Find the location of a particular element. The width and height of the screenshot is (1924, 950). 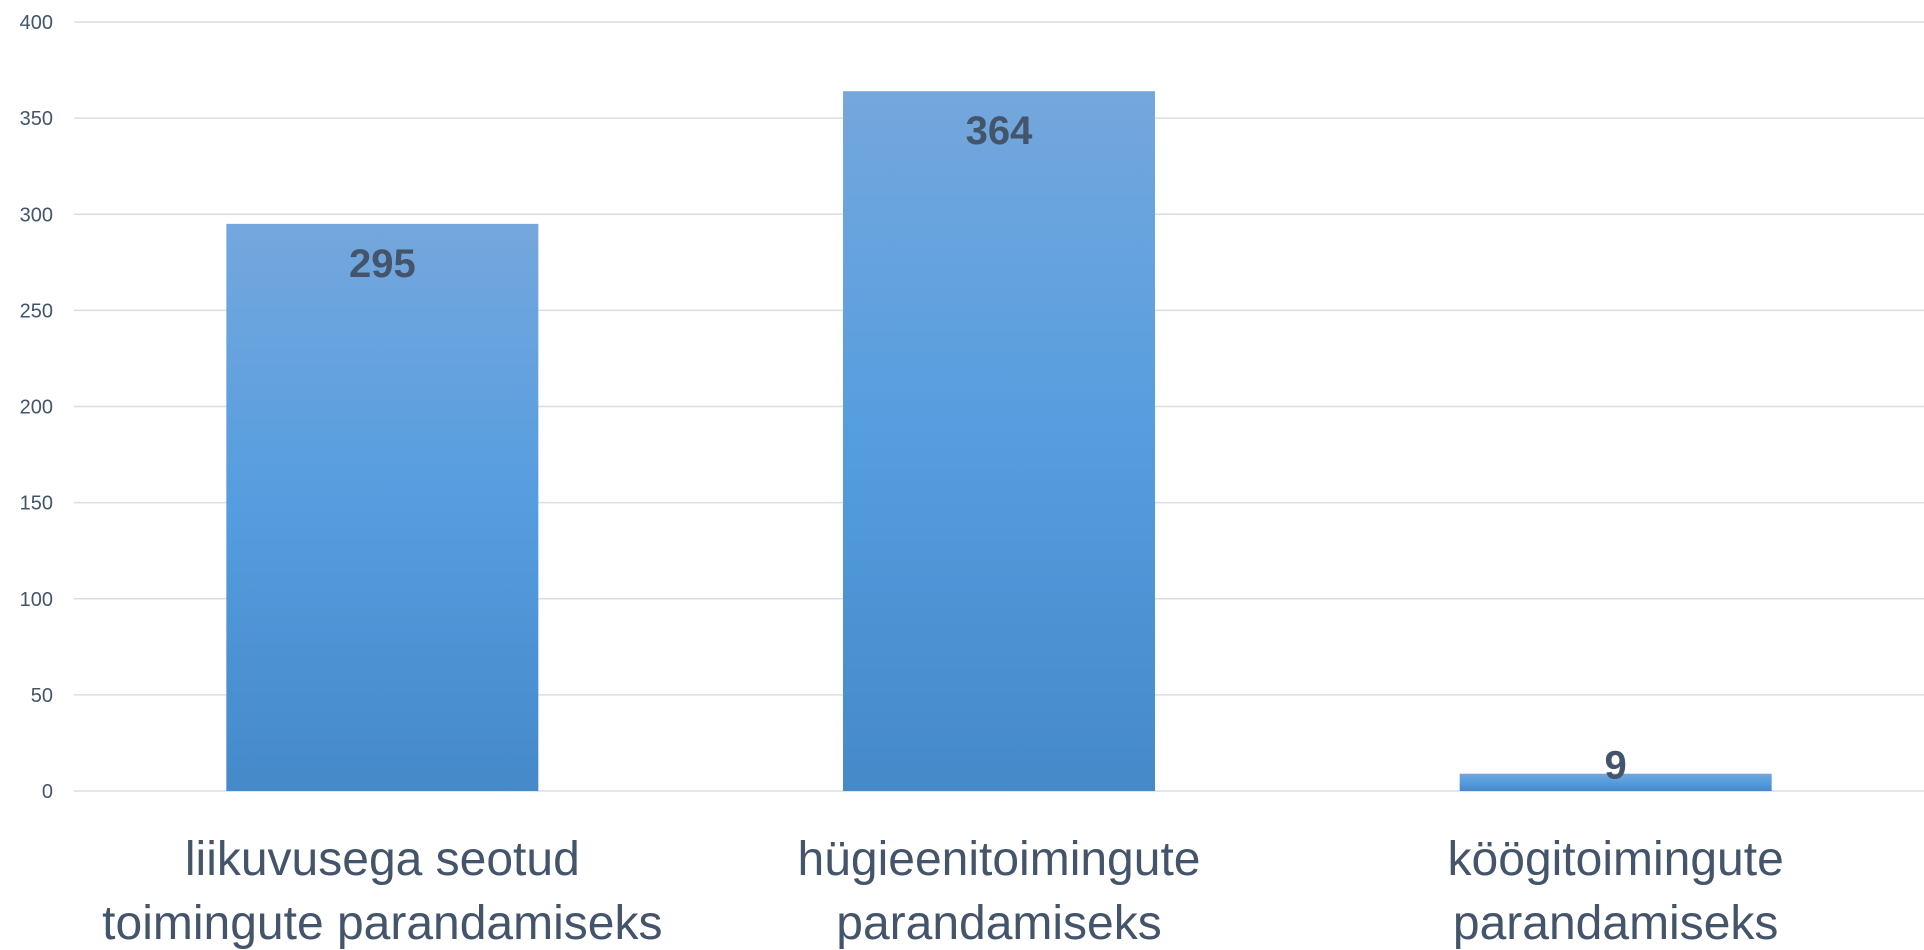

y-axis: 0 50 100 150 200 250 300 350 400 is located at coordinates (36, 407).